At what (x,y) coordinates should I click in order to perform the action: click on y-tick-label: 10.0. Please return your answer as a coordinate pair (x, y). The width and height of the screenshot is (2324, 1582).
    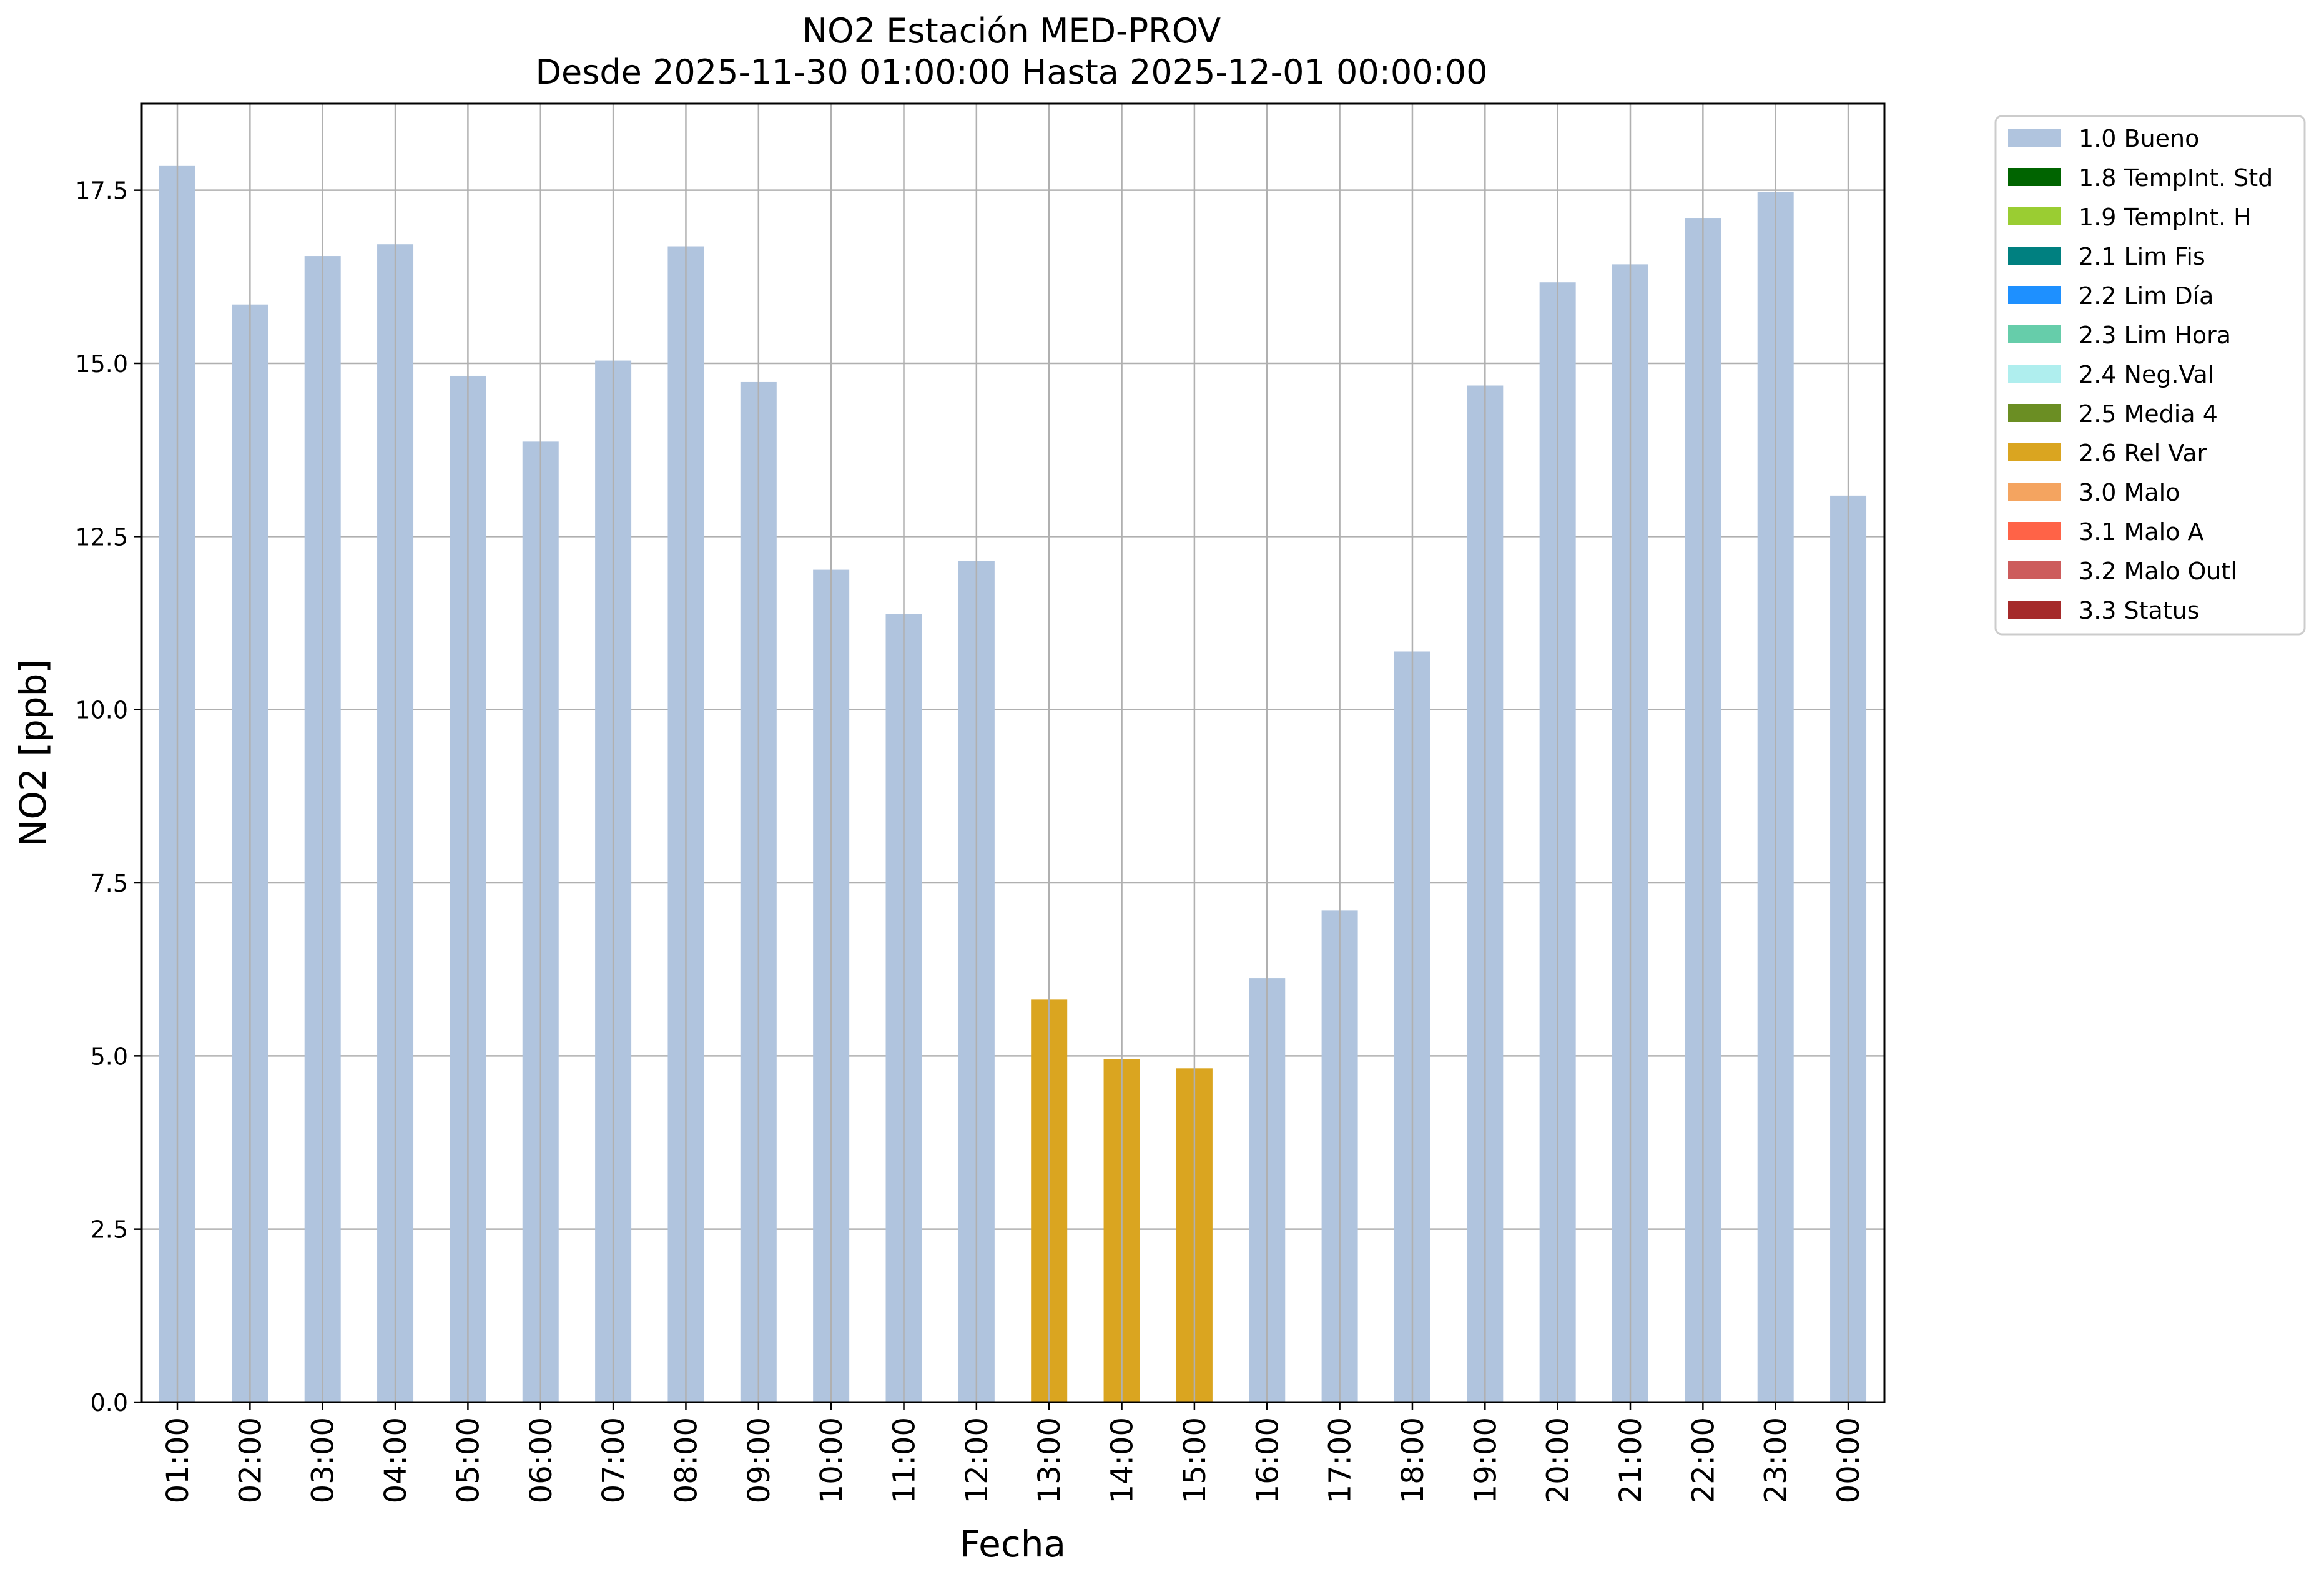
    Looking at the image, I should click on (101, 710).